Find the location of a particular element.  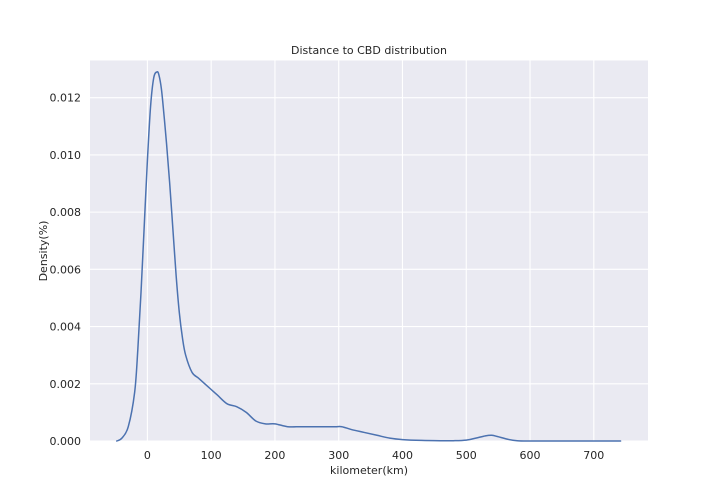

y-tick-label: 0.008 is located at coordinates (66, 212).